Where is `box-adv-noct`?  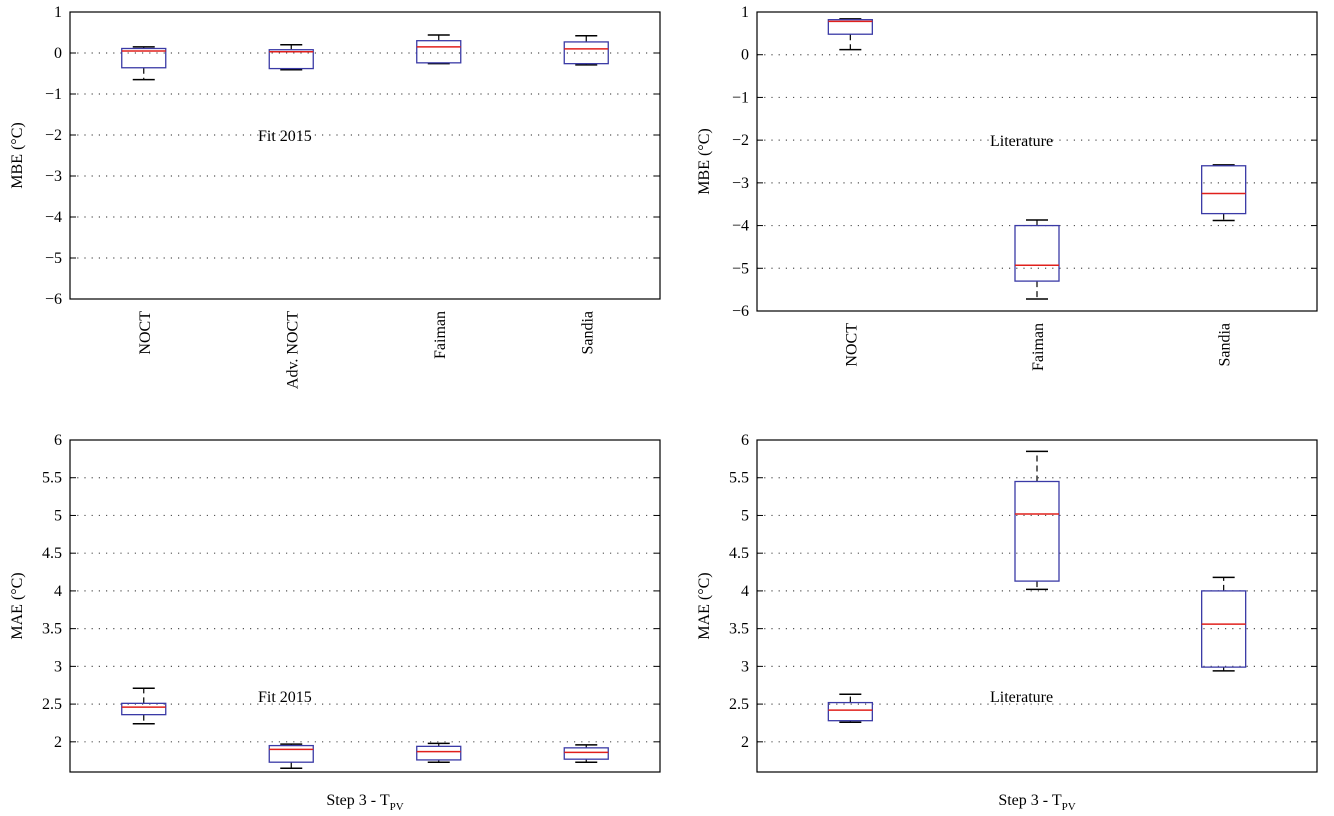 box-adv-noct is located at coordinates (291, 57).